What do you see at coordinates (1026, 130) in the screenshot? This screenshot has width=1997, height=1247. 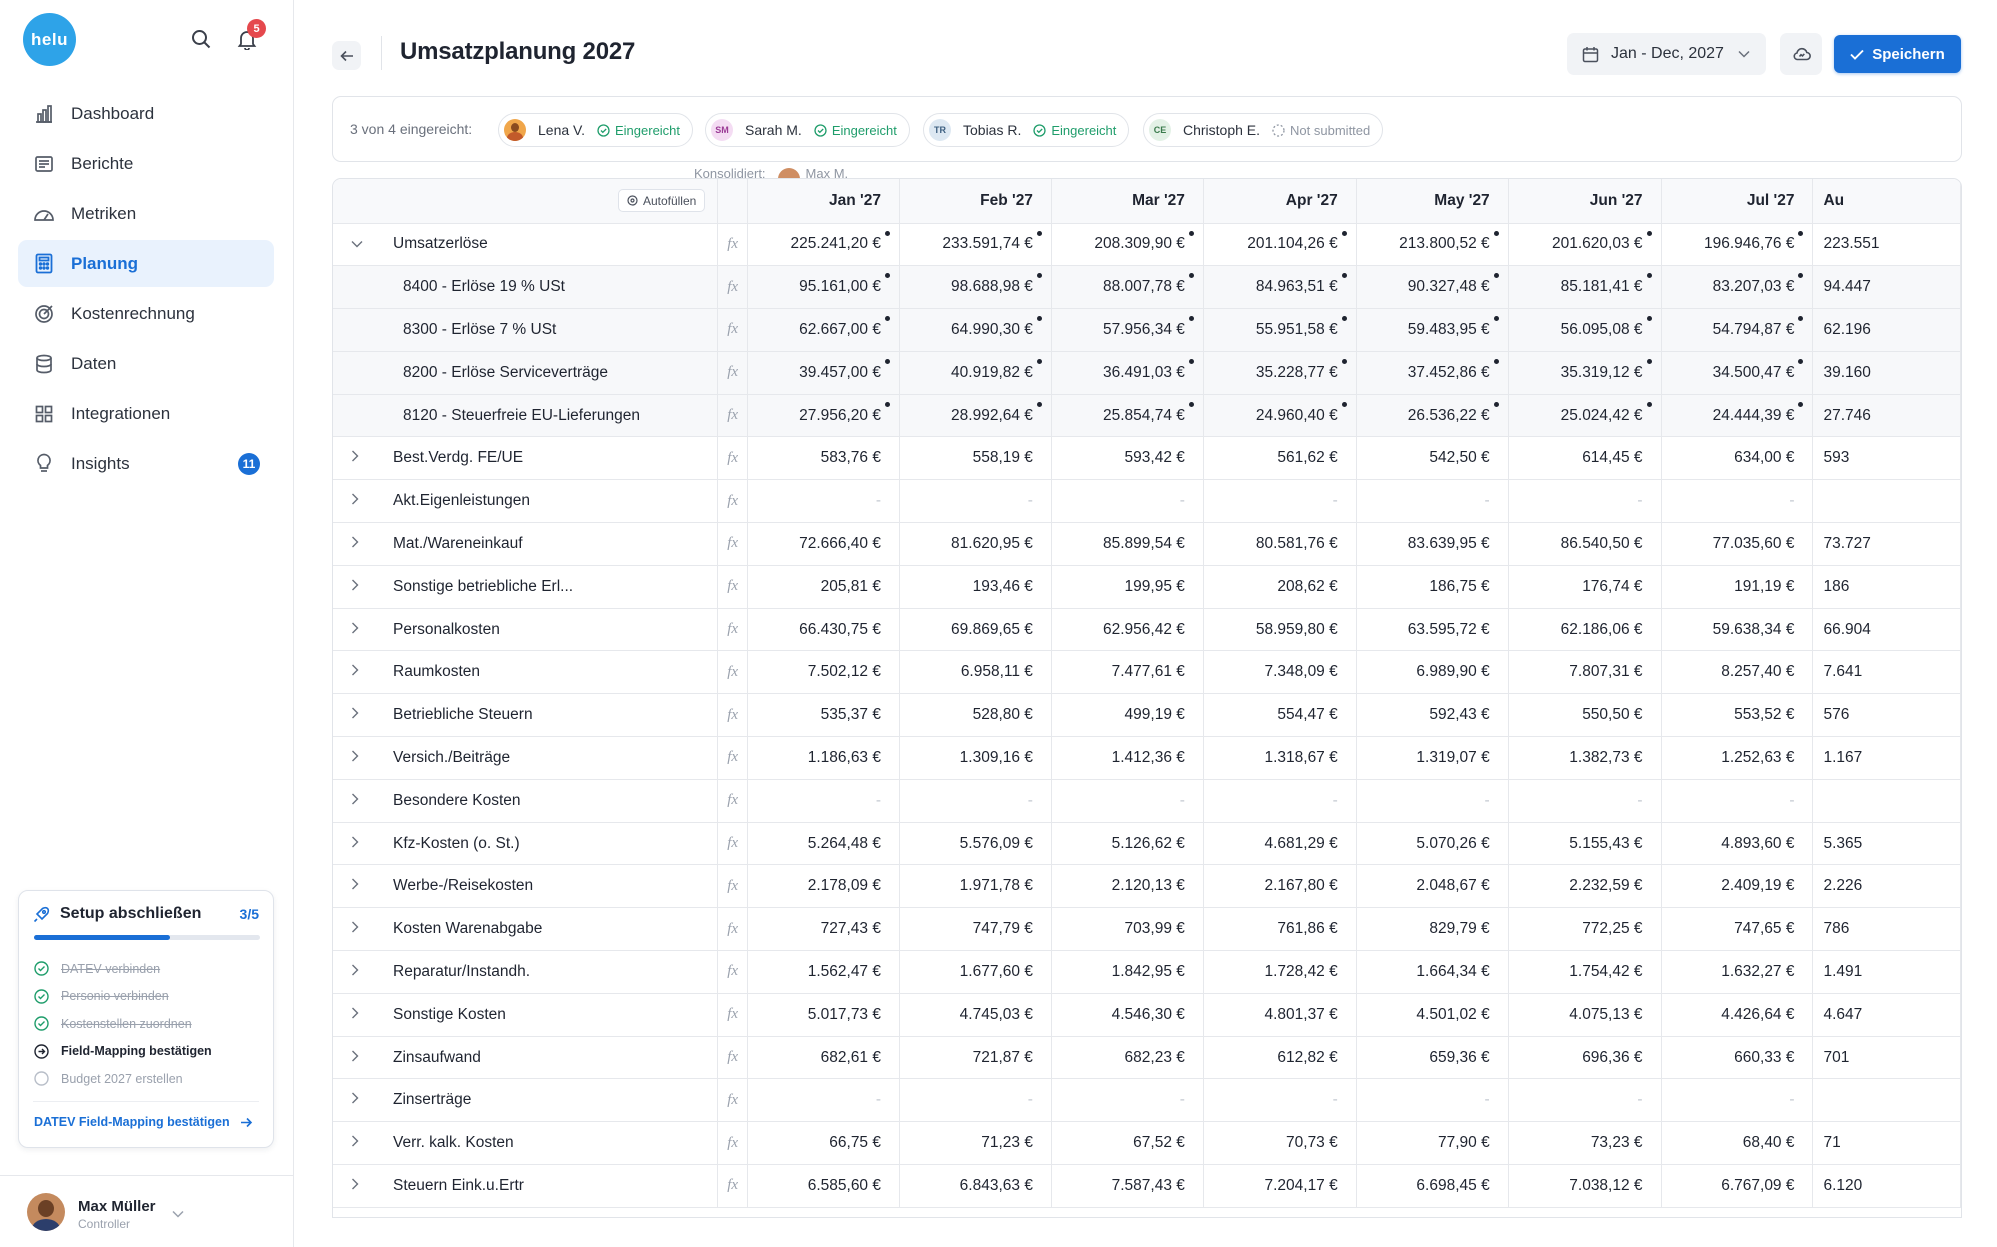 I see `submitter-chip: TR Tobias R. Eingereicht` at bounding box center [1026, 130].